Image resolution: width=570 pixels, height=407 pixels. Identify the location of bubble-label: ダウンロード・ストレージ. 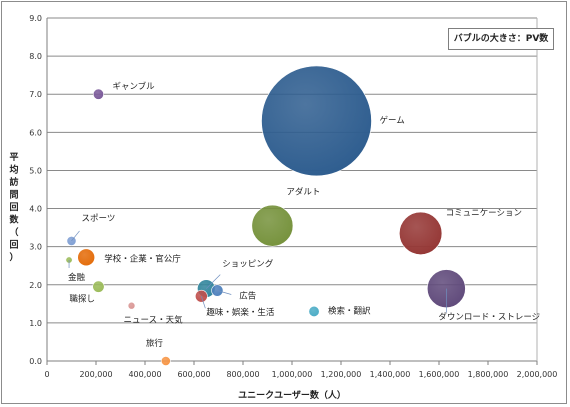
(489, 317).